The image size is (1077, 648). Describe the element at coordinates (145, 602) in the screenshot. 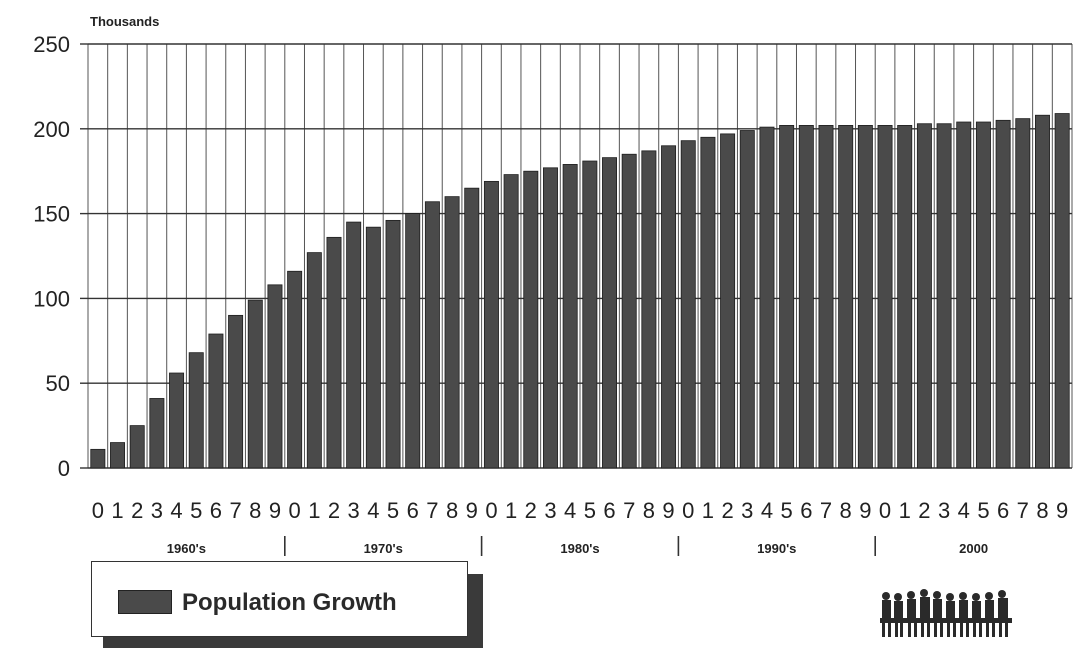

I see `legend-swatch` at that location.